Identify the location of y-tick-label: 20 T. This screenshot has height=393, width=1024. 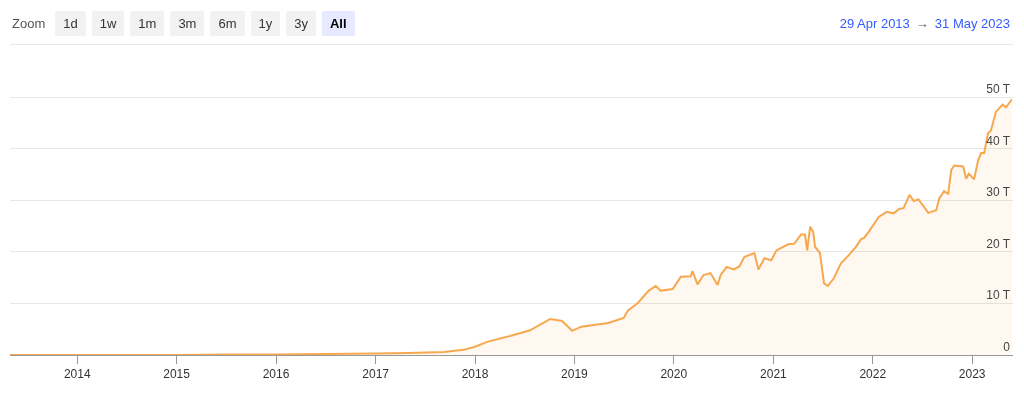
(998, 243).